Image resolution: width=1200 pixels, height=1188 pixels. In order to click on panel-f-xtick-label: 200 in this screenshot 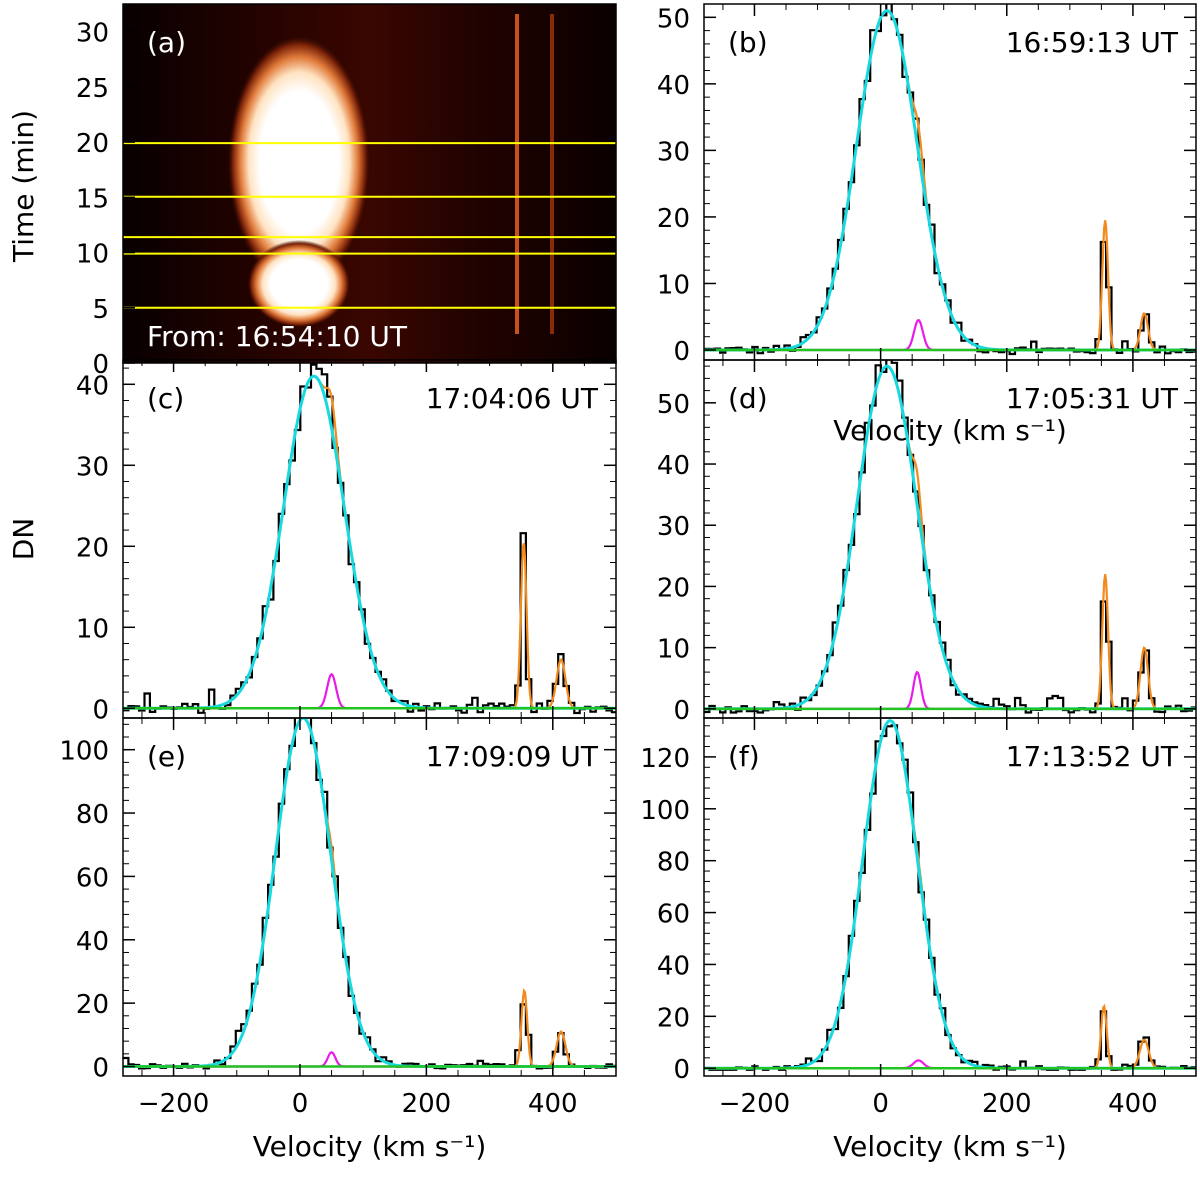, I will do `click(1007, 1104)`.